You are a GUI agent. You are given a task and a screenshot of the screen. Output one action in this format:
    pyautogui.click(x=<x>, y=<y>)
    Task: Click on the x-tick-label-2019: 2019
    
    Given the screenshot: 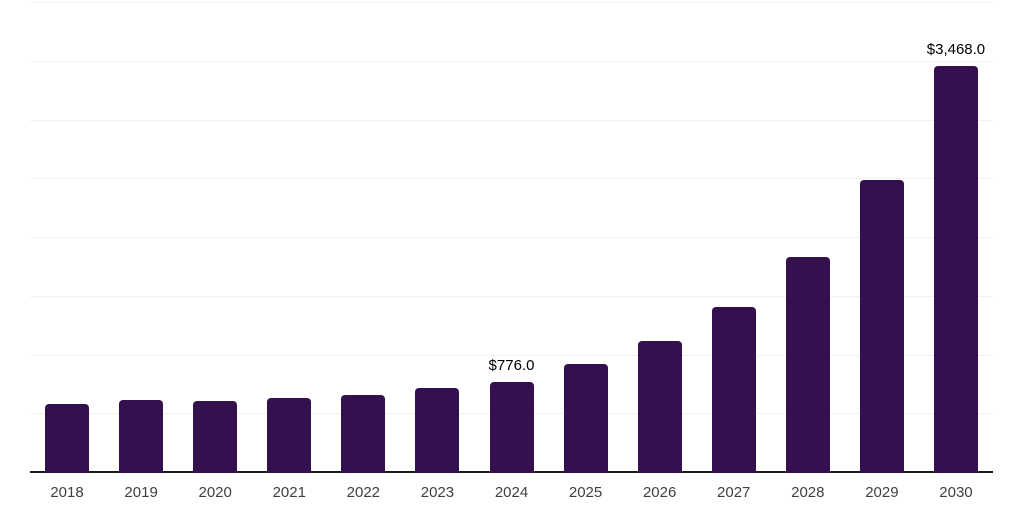 What is the action you would take?
    pyautogui.click(x=141, y=492)
    